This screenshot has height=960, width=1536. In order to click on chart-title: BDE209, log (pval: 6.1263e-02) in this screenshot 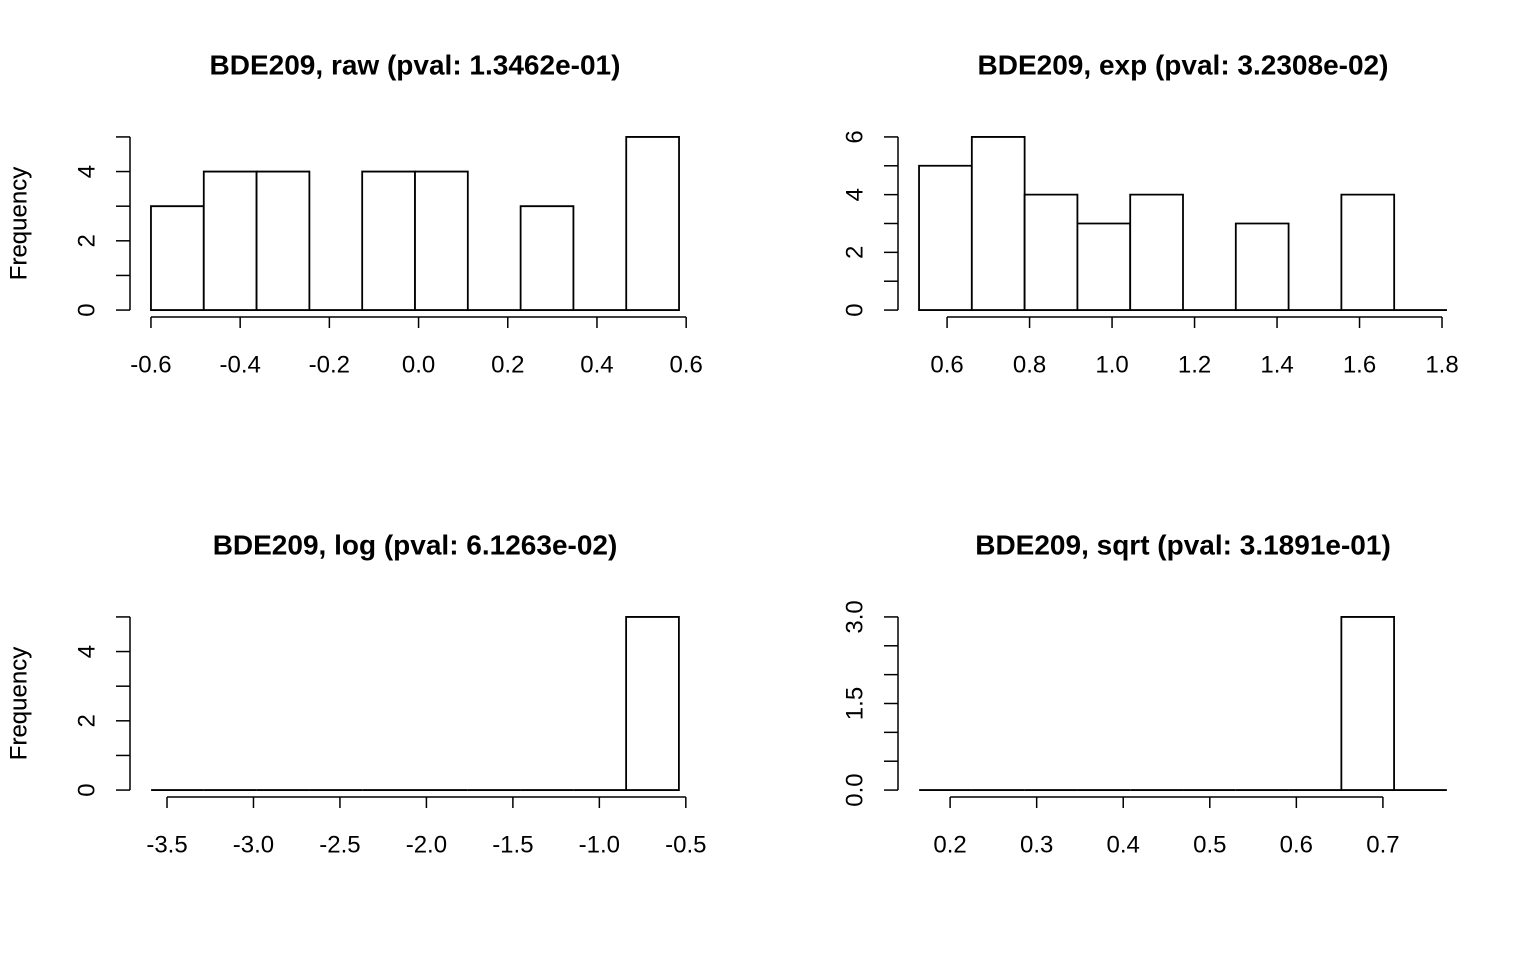, I will do `click(415, 544)`.